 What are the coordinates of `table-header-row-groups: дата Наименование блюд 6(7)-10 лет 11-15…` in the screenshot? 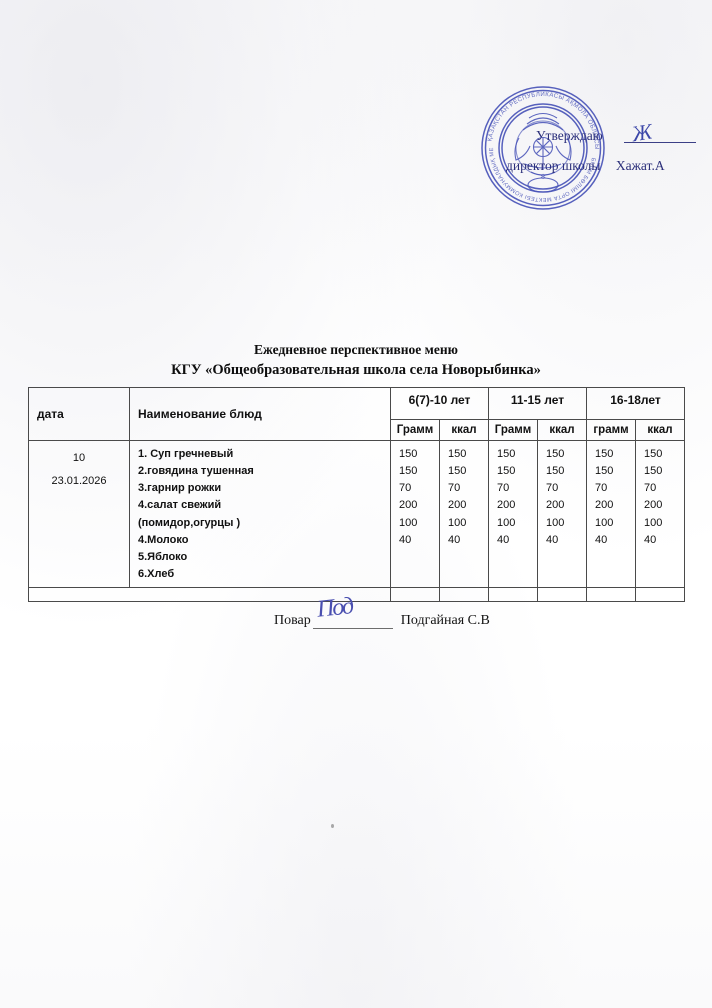 It's located at (356, 414).